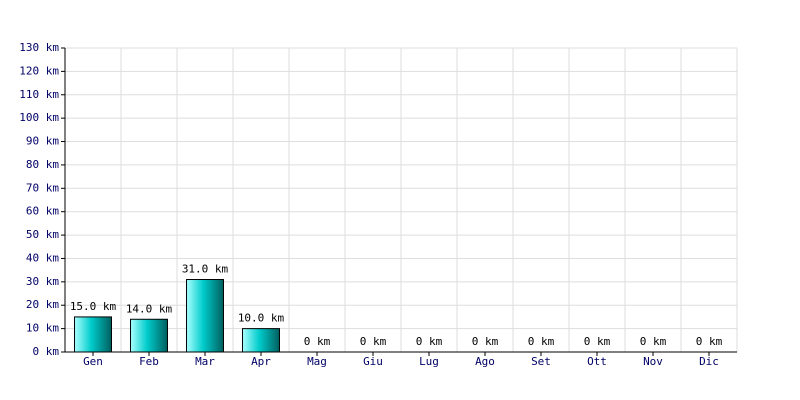 The image size is (800, 400). Describe the element at coordinates (205, 361) in the screenshot. I see `x-tick-label: Mar` at that location.